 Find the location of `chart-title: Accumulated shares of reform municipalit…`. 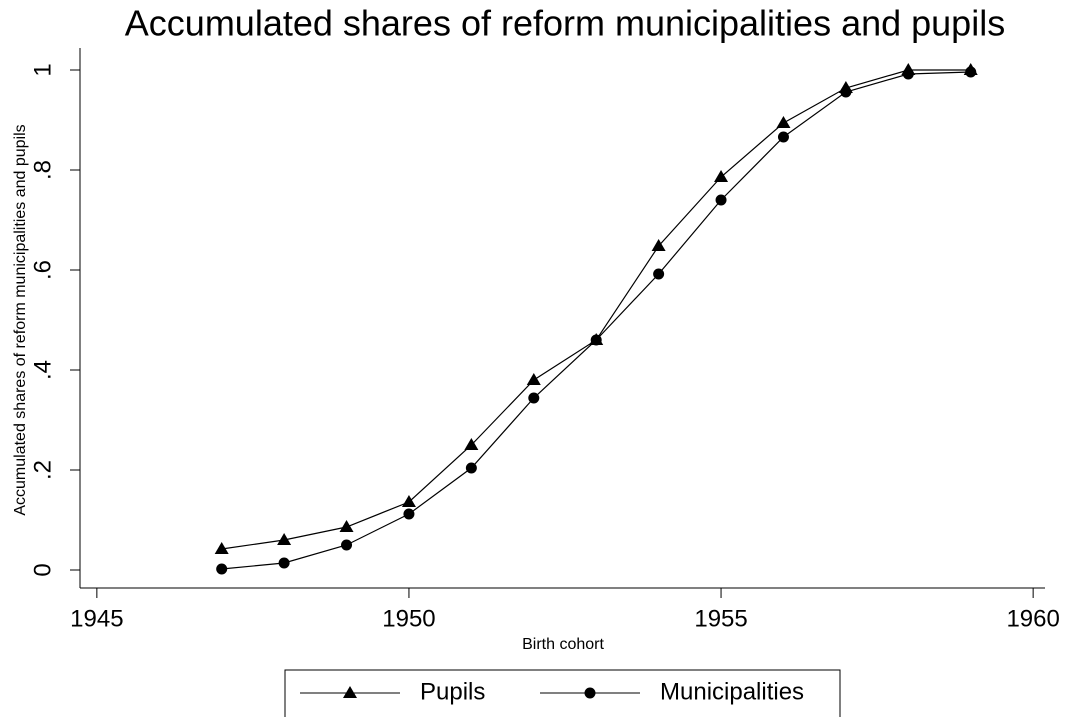

chart-title: Accumulated shares of reform municipalit… is located at coordinates (565, 23).